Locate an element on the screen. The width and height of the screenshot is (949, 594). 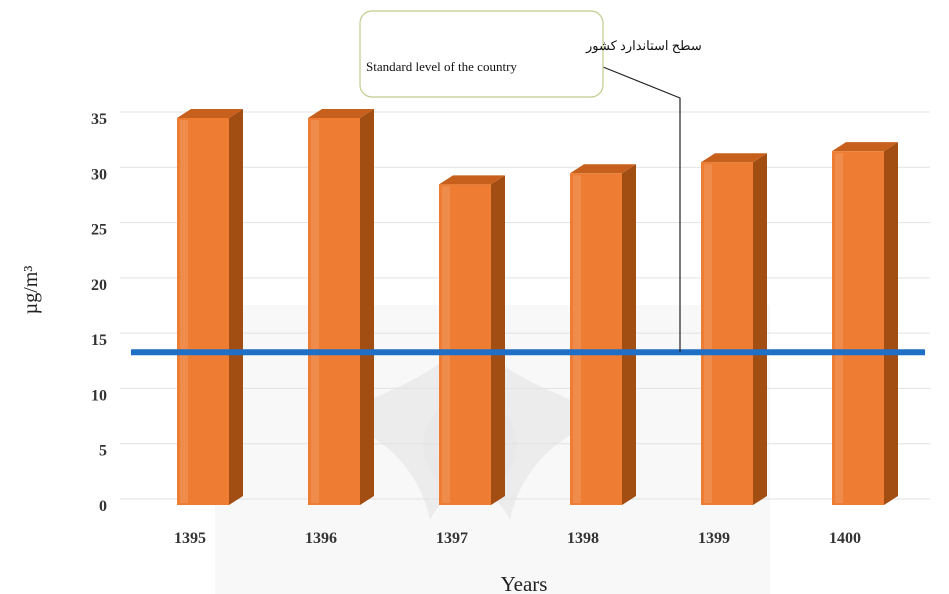
y-tick-label: 15 is located at coordinates (99, 340).